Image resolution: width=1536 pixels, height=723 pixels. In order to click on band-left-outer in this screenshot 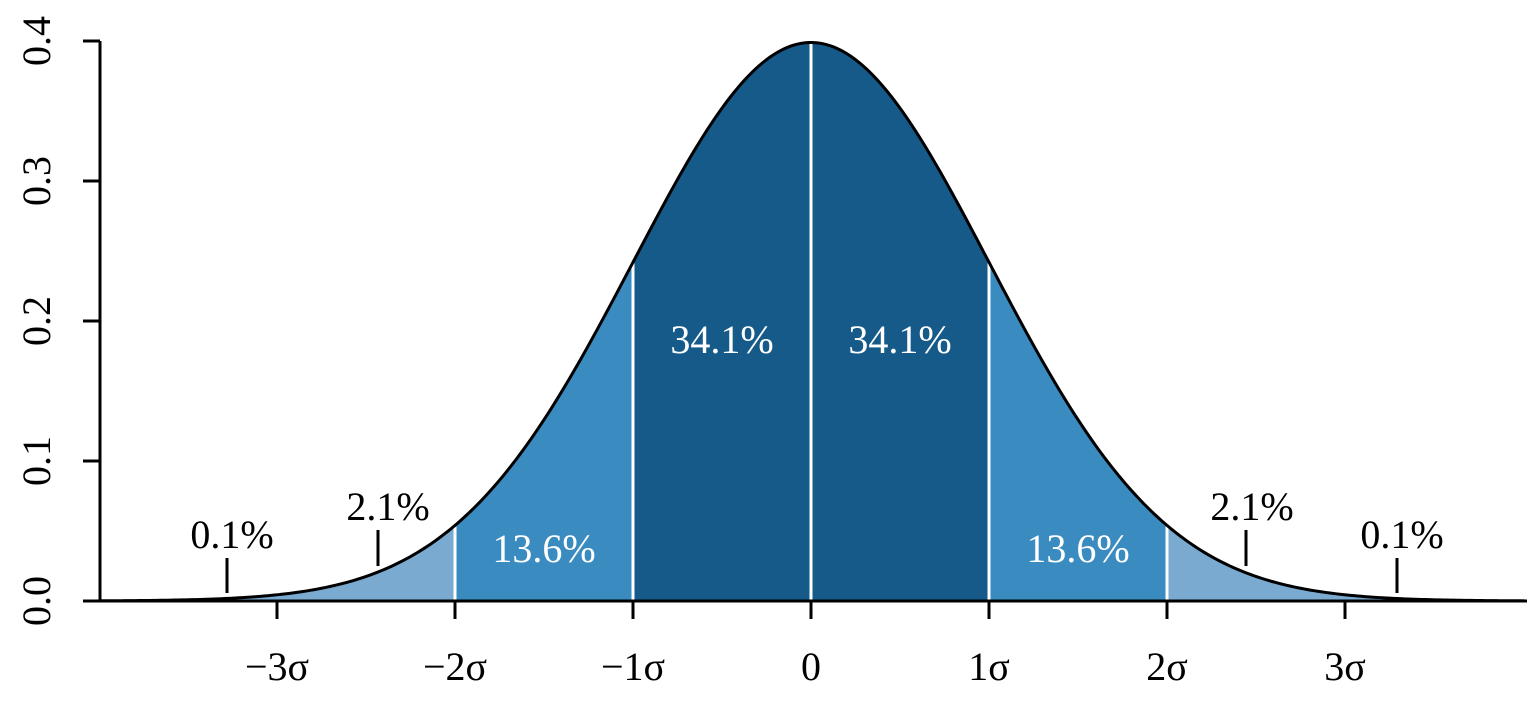, I will do `click(277, 563)`.